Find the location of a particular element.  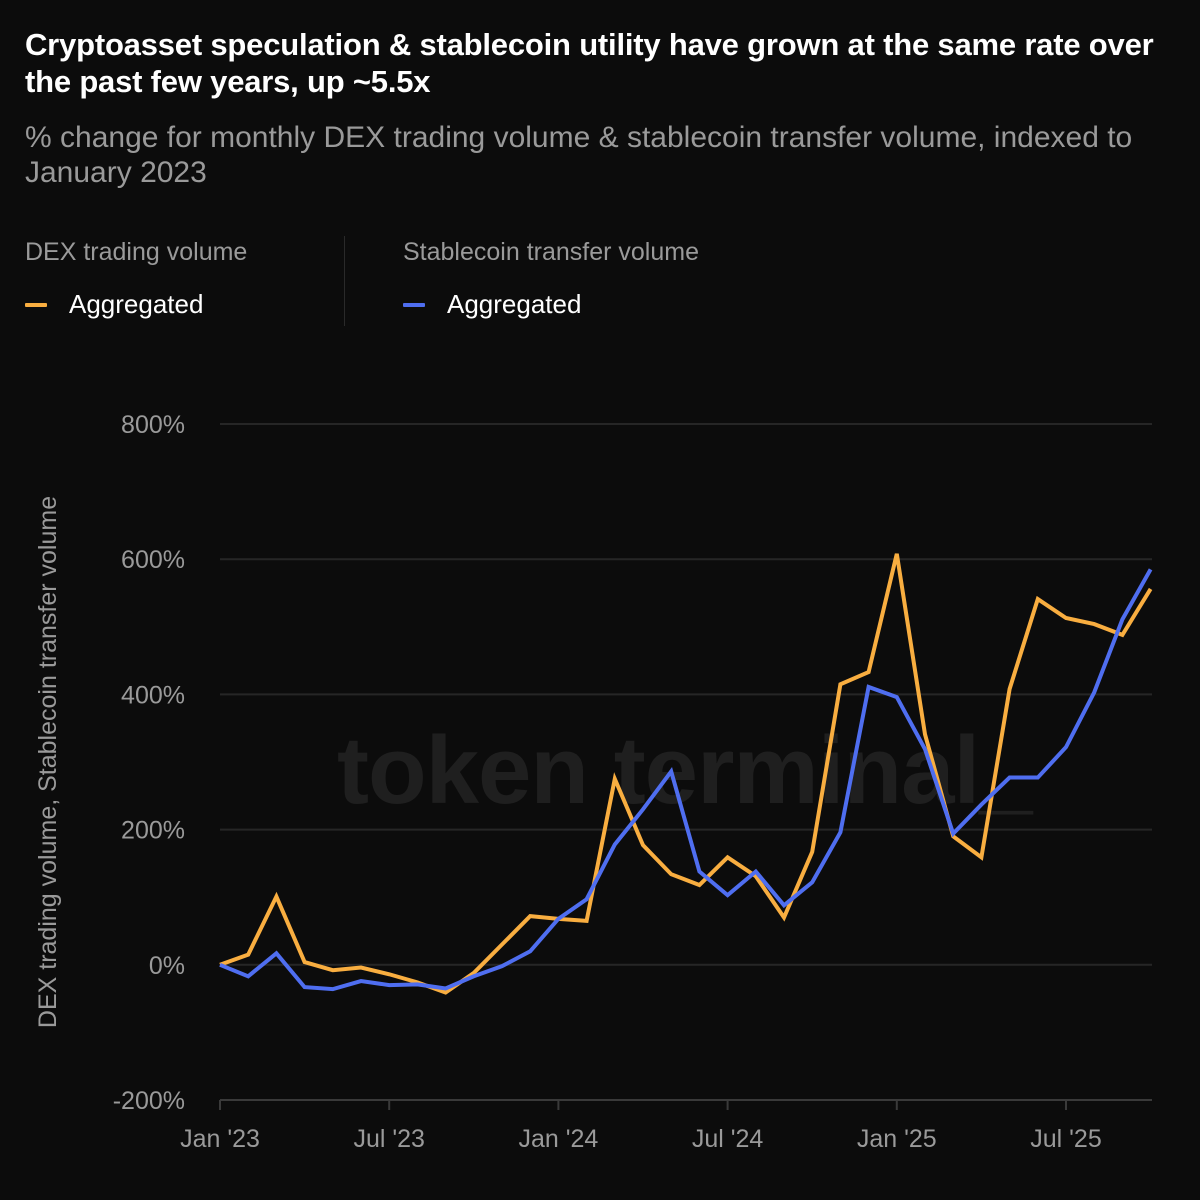

x-tick-label: Jan '24 is located at coordinates (558, 1139).